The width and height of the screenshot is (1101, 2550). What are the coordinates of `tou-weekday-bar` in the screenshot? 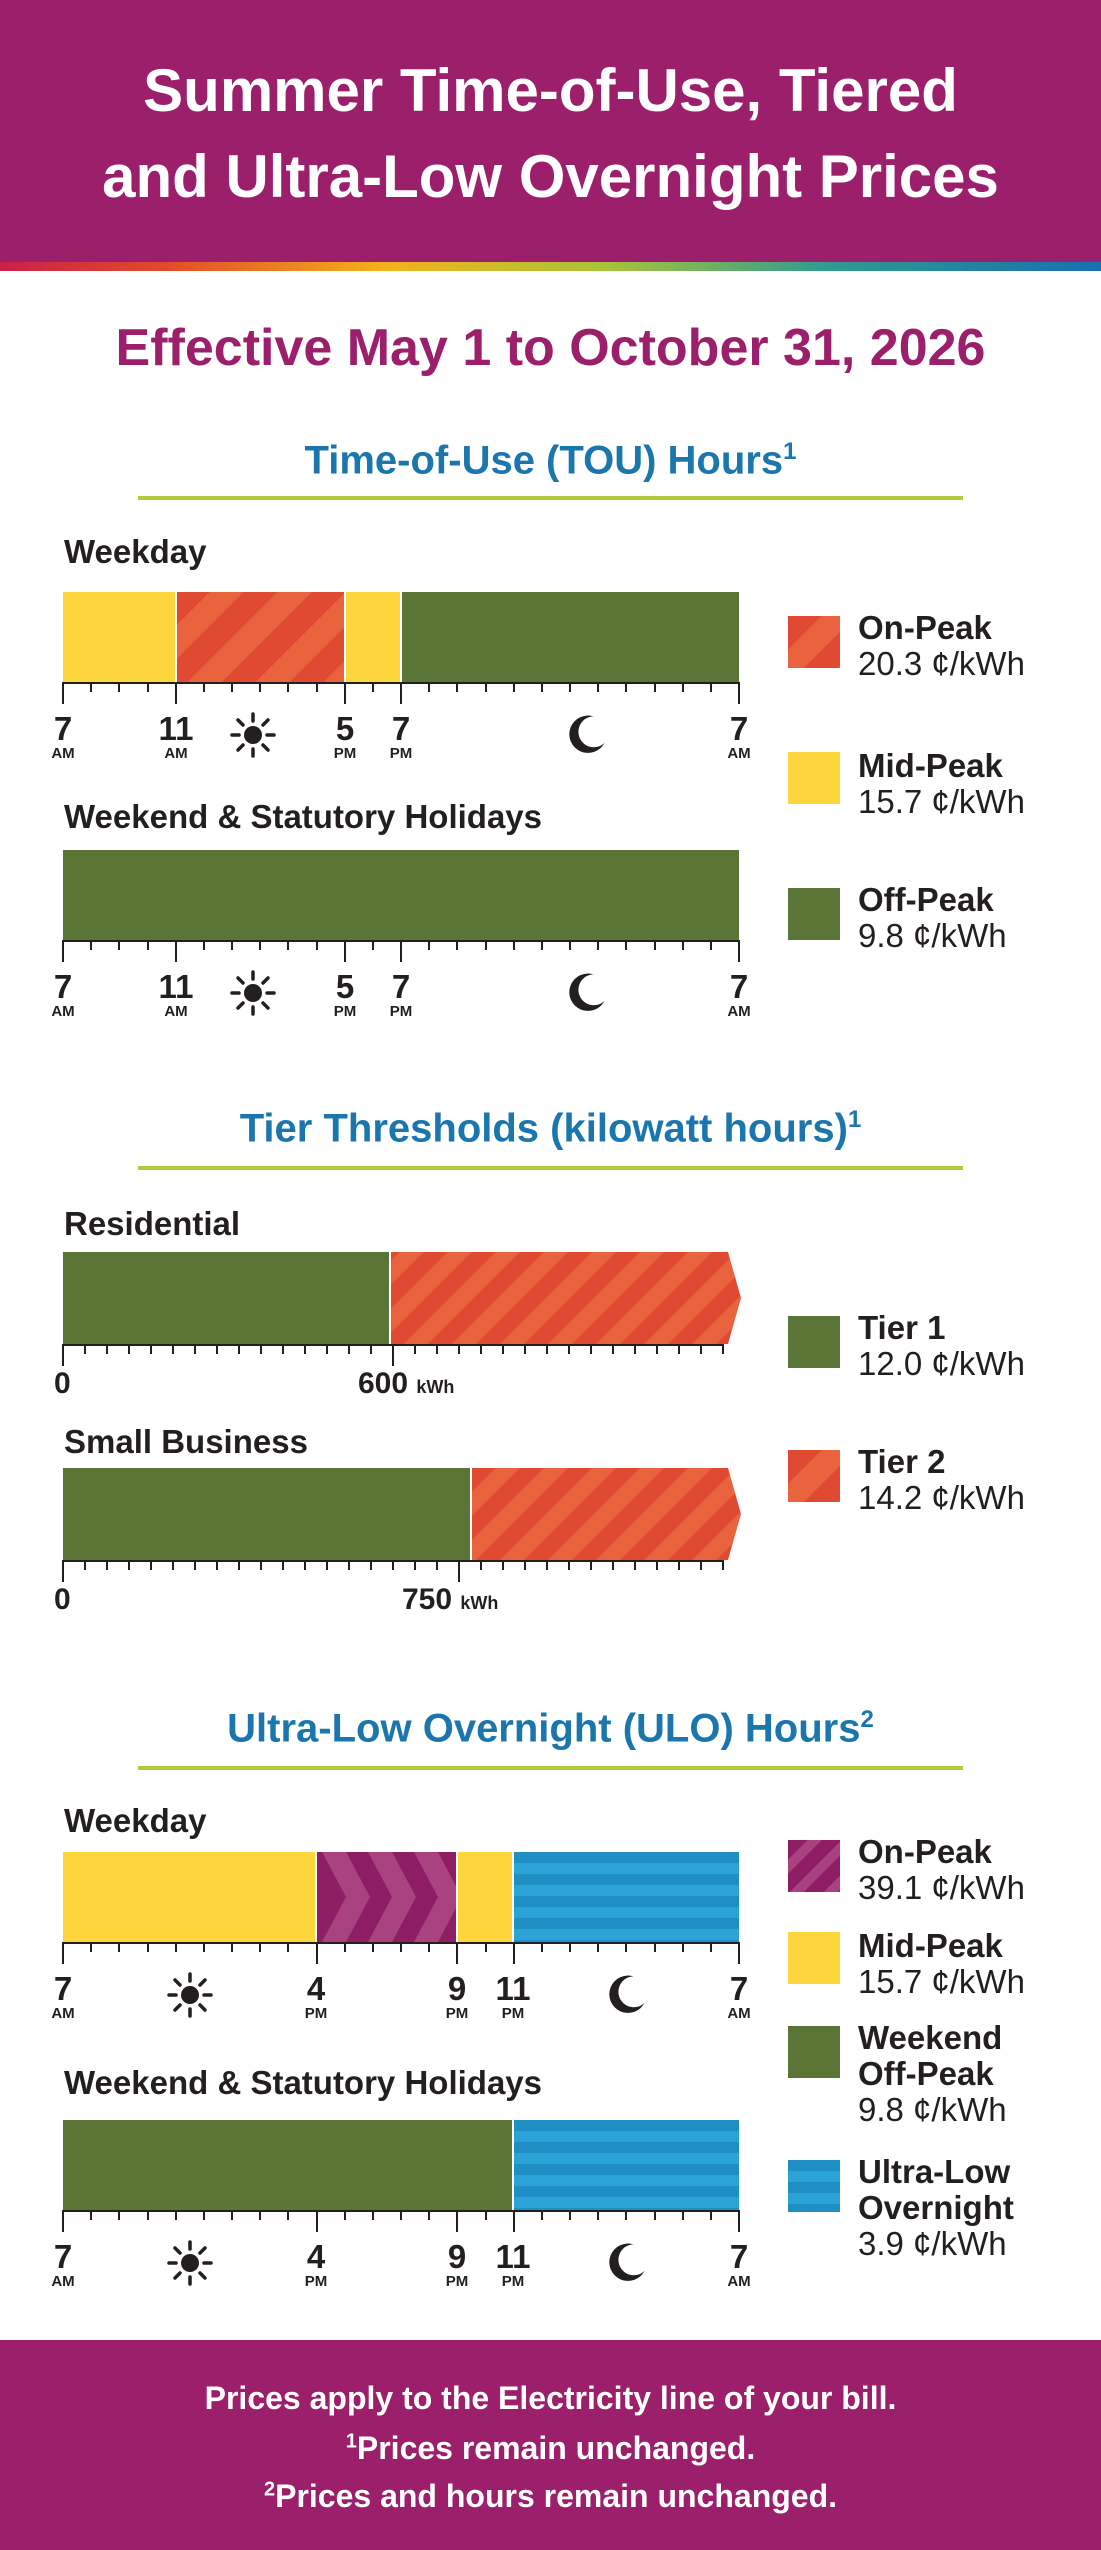 It's located at (401, 637).